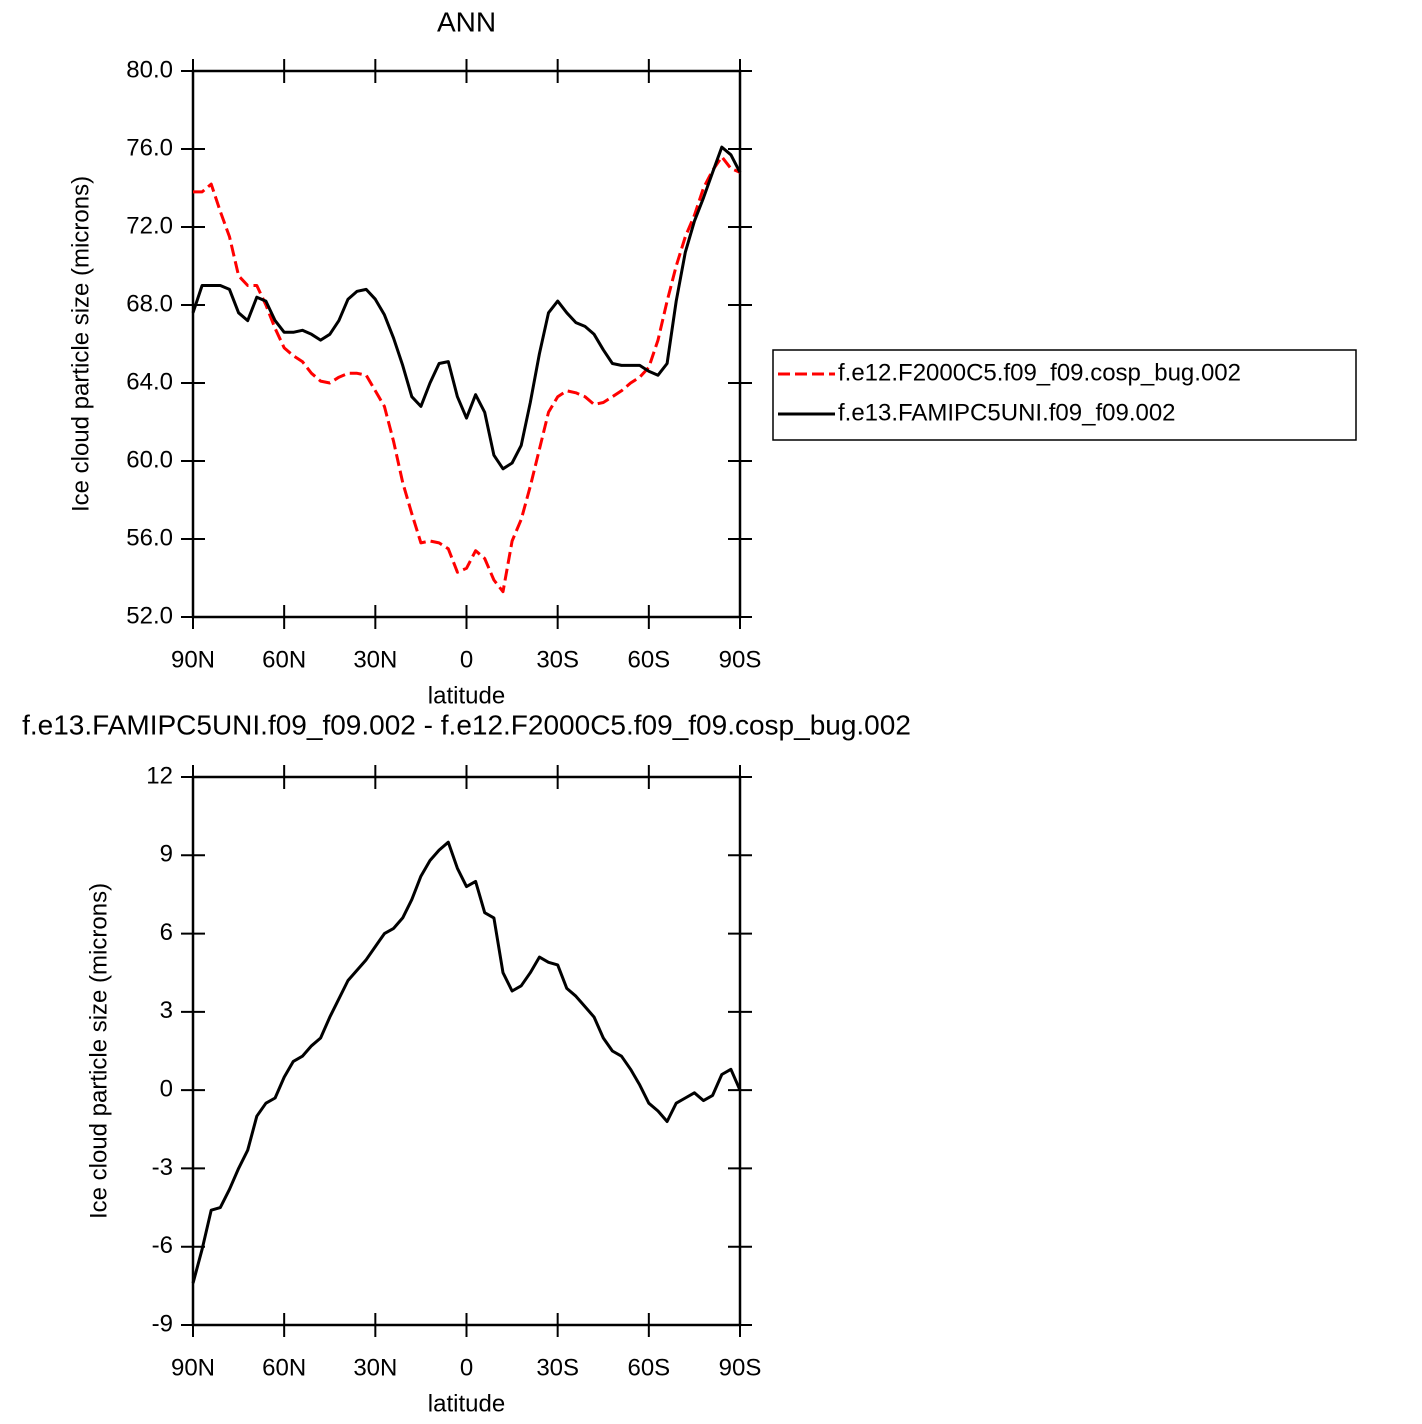  I want to click on y-tick-label: 72.0, so click(149, 225).